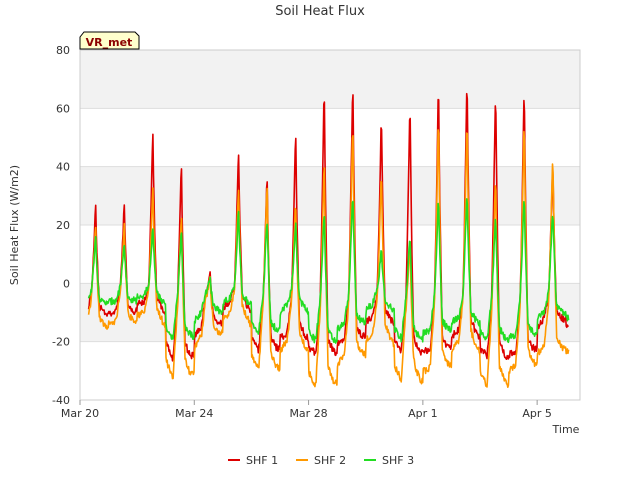 The image size is (640, 480). What do you see at coordinates (63, 108) in the screenshot?
I see `y-tick-label: 60` at bounding box center [63, 108].